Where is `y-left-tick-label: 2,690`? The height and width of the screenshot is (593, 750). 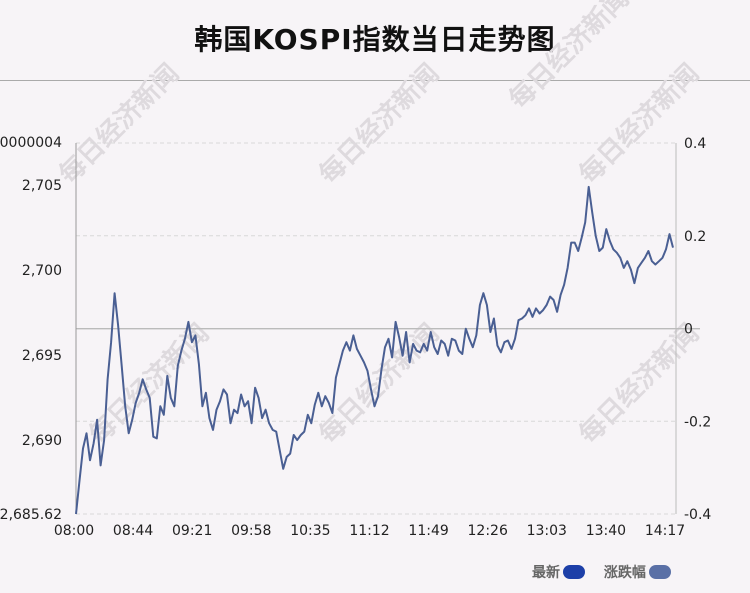
y-left-tick-label: 2,690 is located at coordinates (42, 441).